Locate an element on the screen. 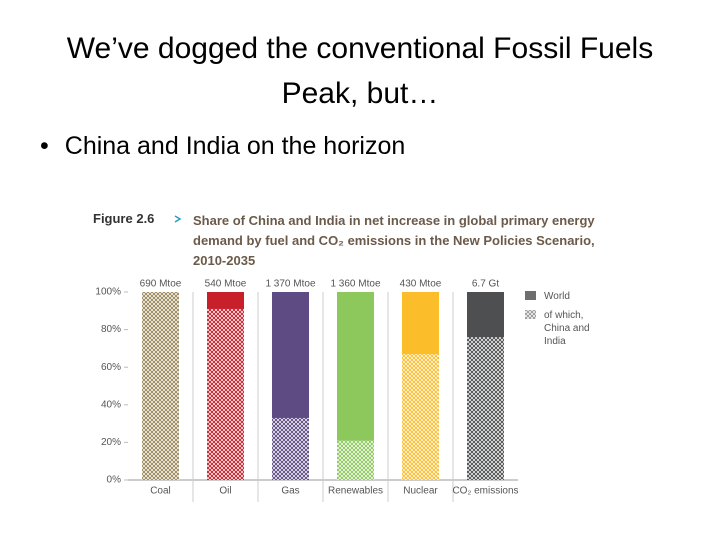 The height and width of the screenshot is (540, 720). top-label: 690 Mtoe is located at coordinates (161, 284).